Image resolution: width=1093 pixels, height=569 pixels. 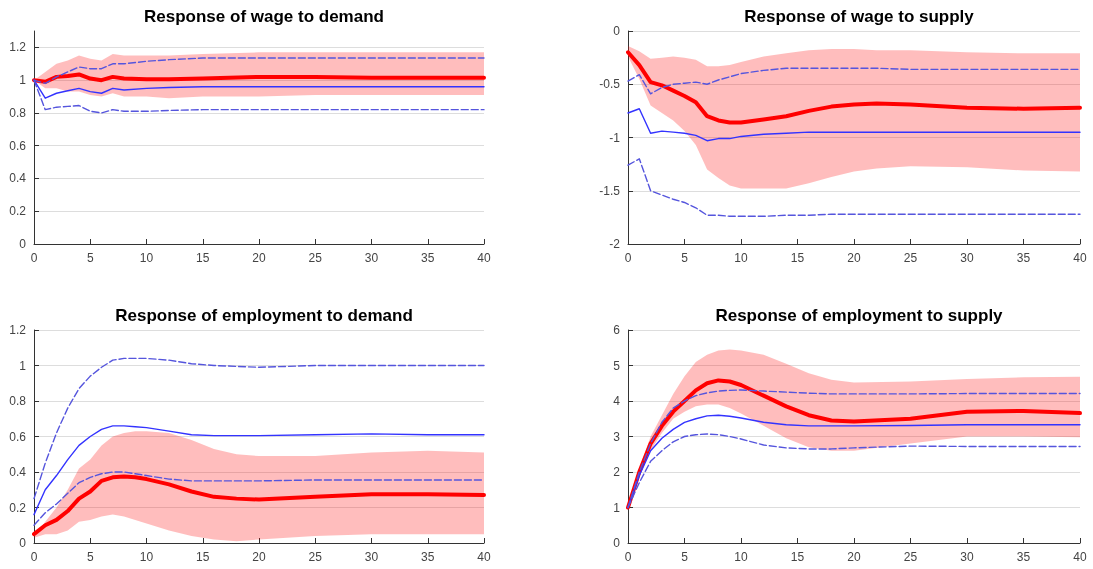 What do you see at coordinates (617, 330) in the screenshot?
I see `y-tick-label: 6` at bounding box center [617, 330].